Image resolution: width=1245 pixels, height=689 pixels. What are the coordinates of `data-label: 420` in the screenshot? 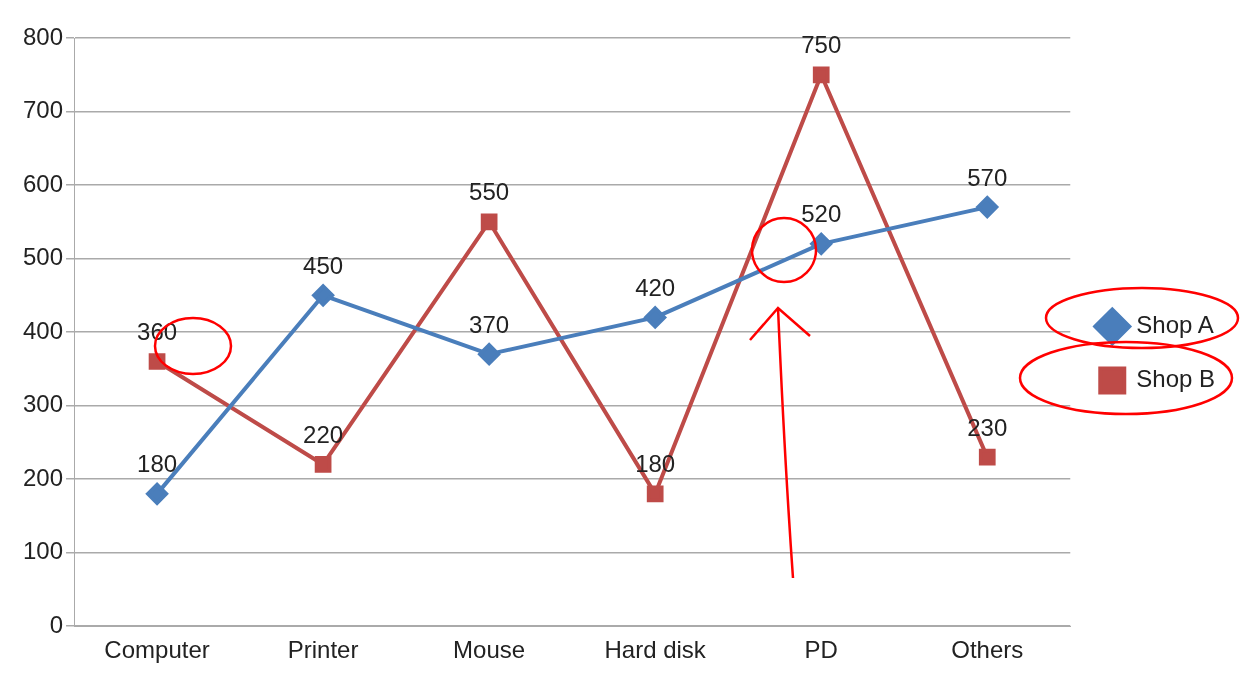 It's located at (655, 288).